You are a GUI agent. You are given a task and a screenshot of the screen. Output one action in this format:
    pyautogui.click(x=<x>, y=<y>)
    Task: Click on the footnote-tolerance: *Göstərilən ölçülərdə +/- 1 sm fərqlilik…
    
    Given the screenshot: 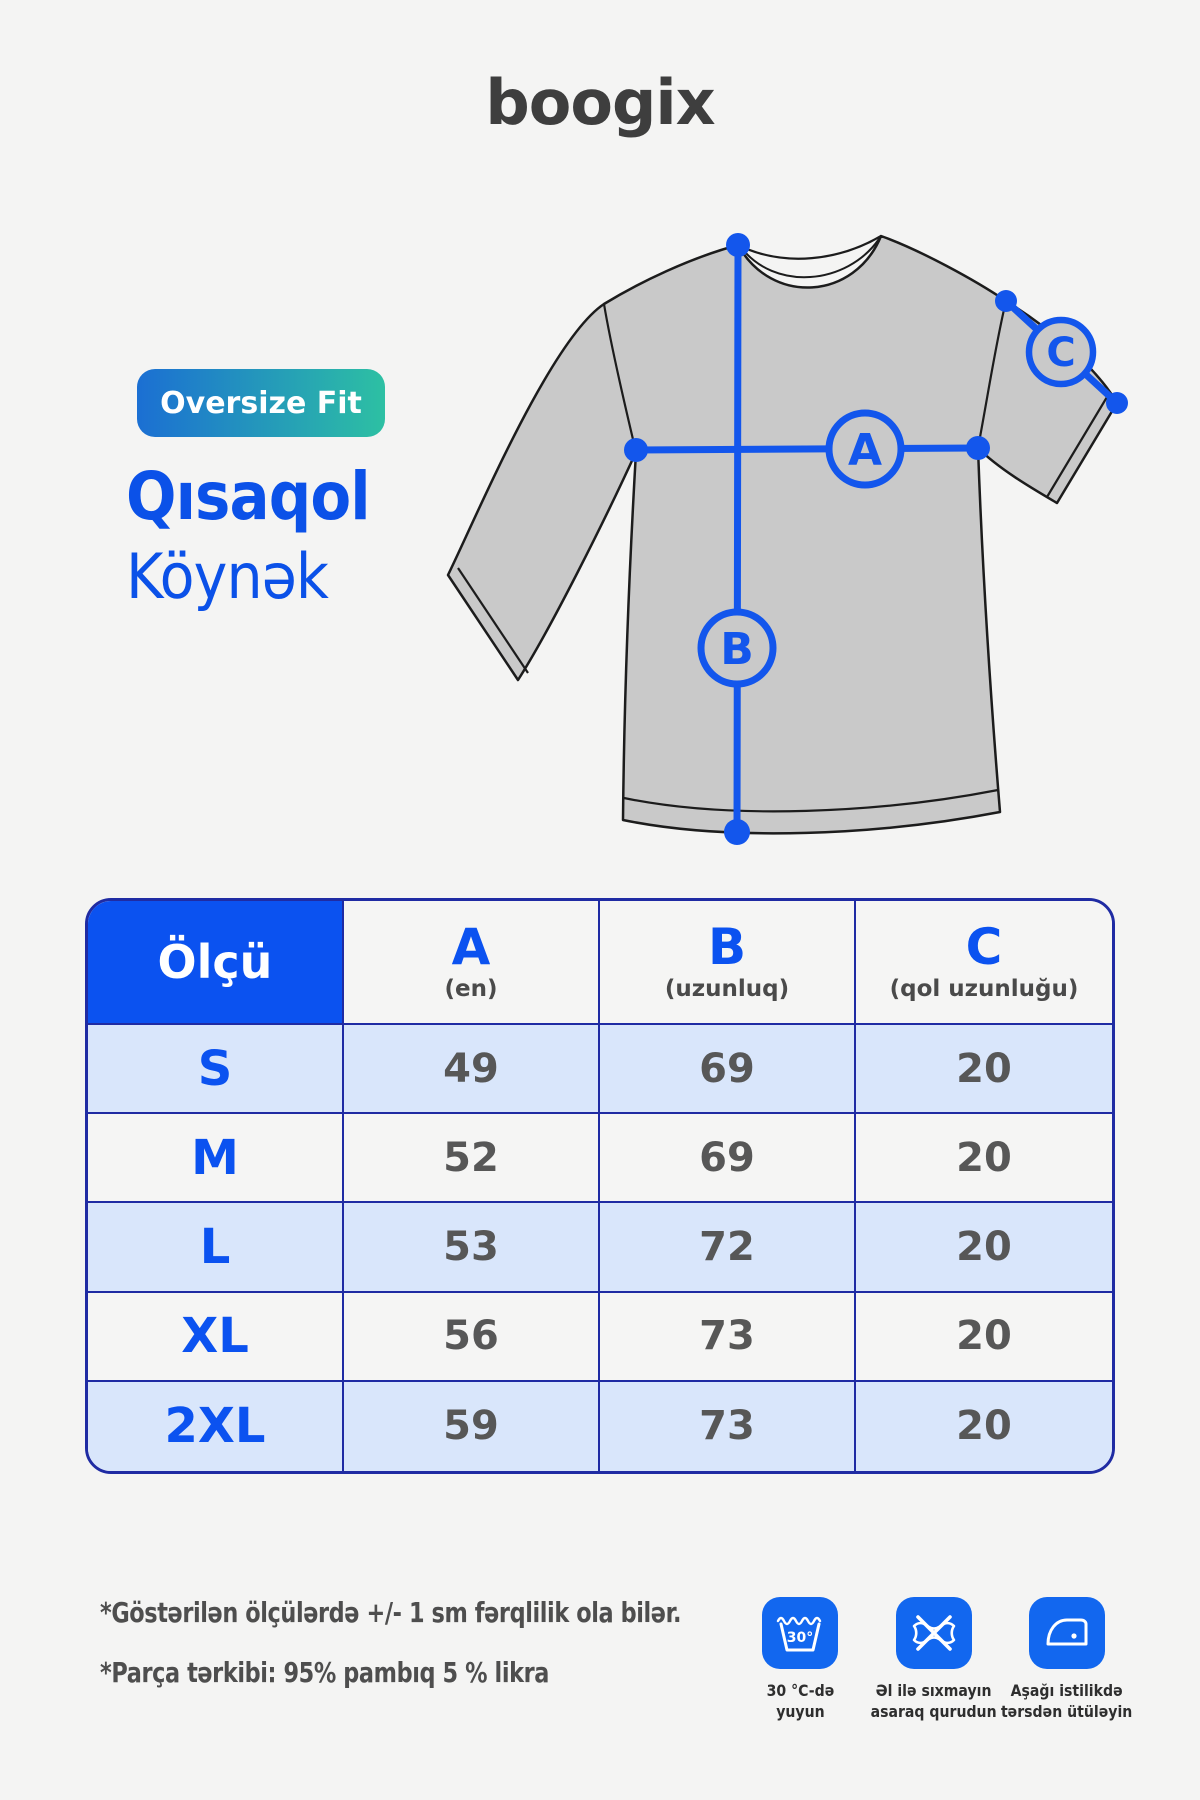 What is the action you would take?
    pyautogui.click(x=391, y=1612)
    